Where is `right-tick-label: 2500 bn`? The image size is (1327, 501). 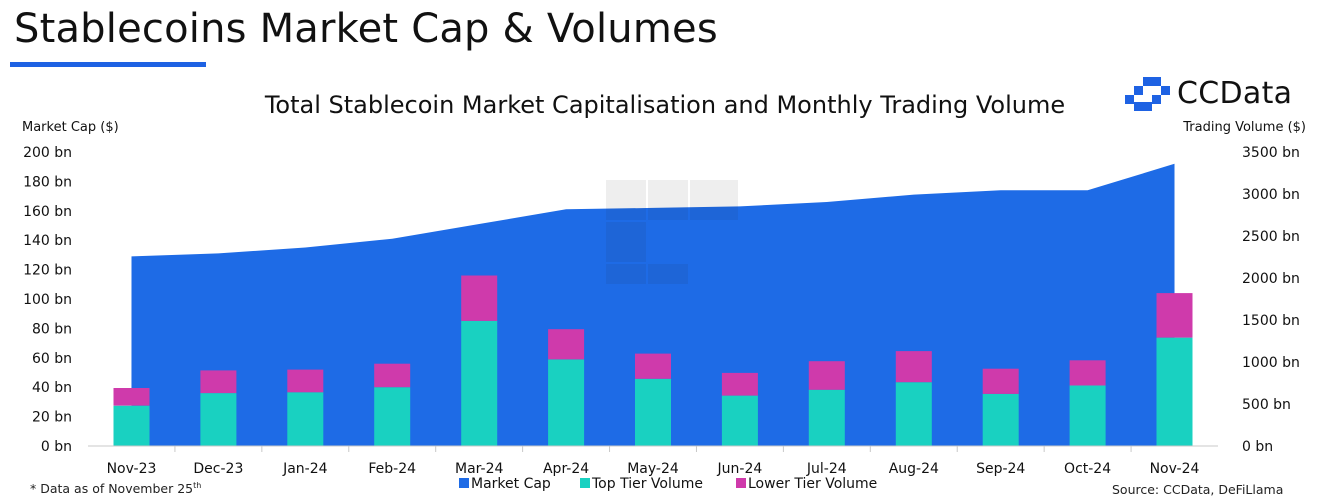
right-tick-label: 2500 bn is located at coordinates (1271, 237).